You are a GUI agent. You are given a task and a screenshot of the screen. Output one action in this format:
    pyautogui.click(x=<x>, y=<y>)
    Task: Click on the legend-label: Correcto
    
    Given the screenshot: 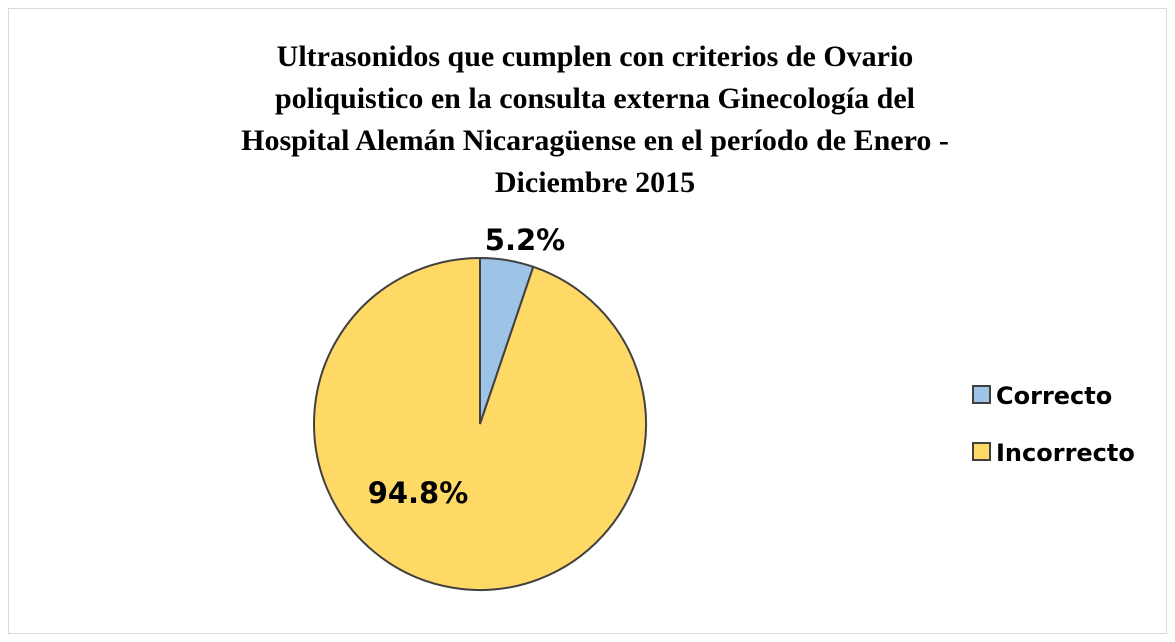 What is the action you would take?
    pyautogui.click(x=1054, y=396)
    